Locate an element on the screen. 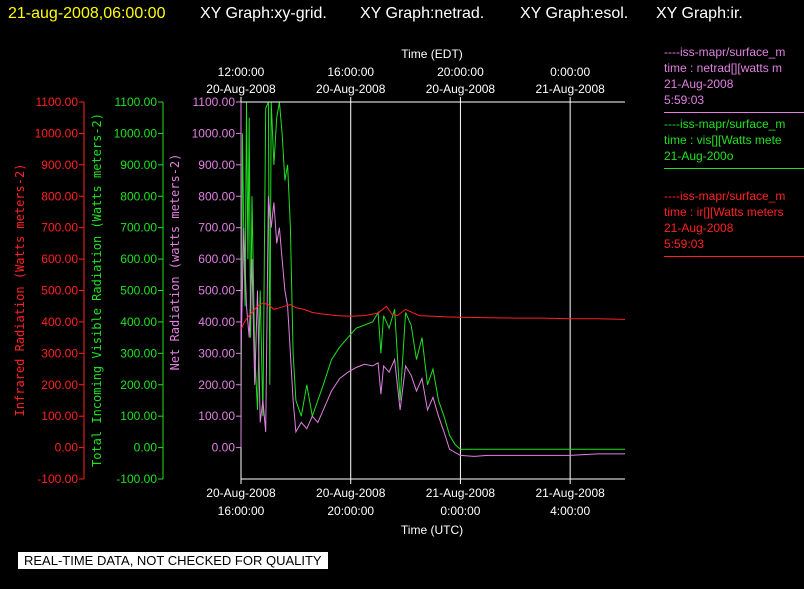  top-axis-title: Time (EDT) is located at coordinates (432, 54).